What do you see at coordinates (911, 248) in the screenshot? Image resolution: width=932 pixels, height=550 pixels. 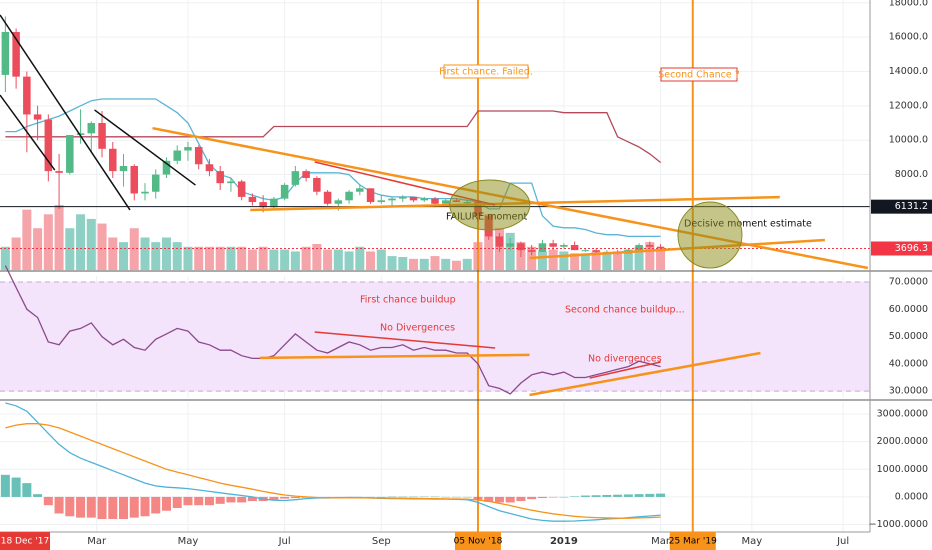 I see `price-label: 3696.3` at bounding box center [911, 248].